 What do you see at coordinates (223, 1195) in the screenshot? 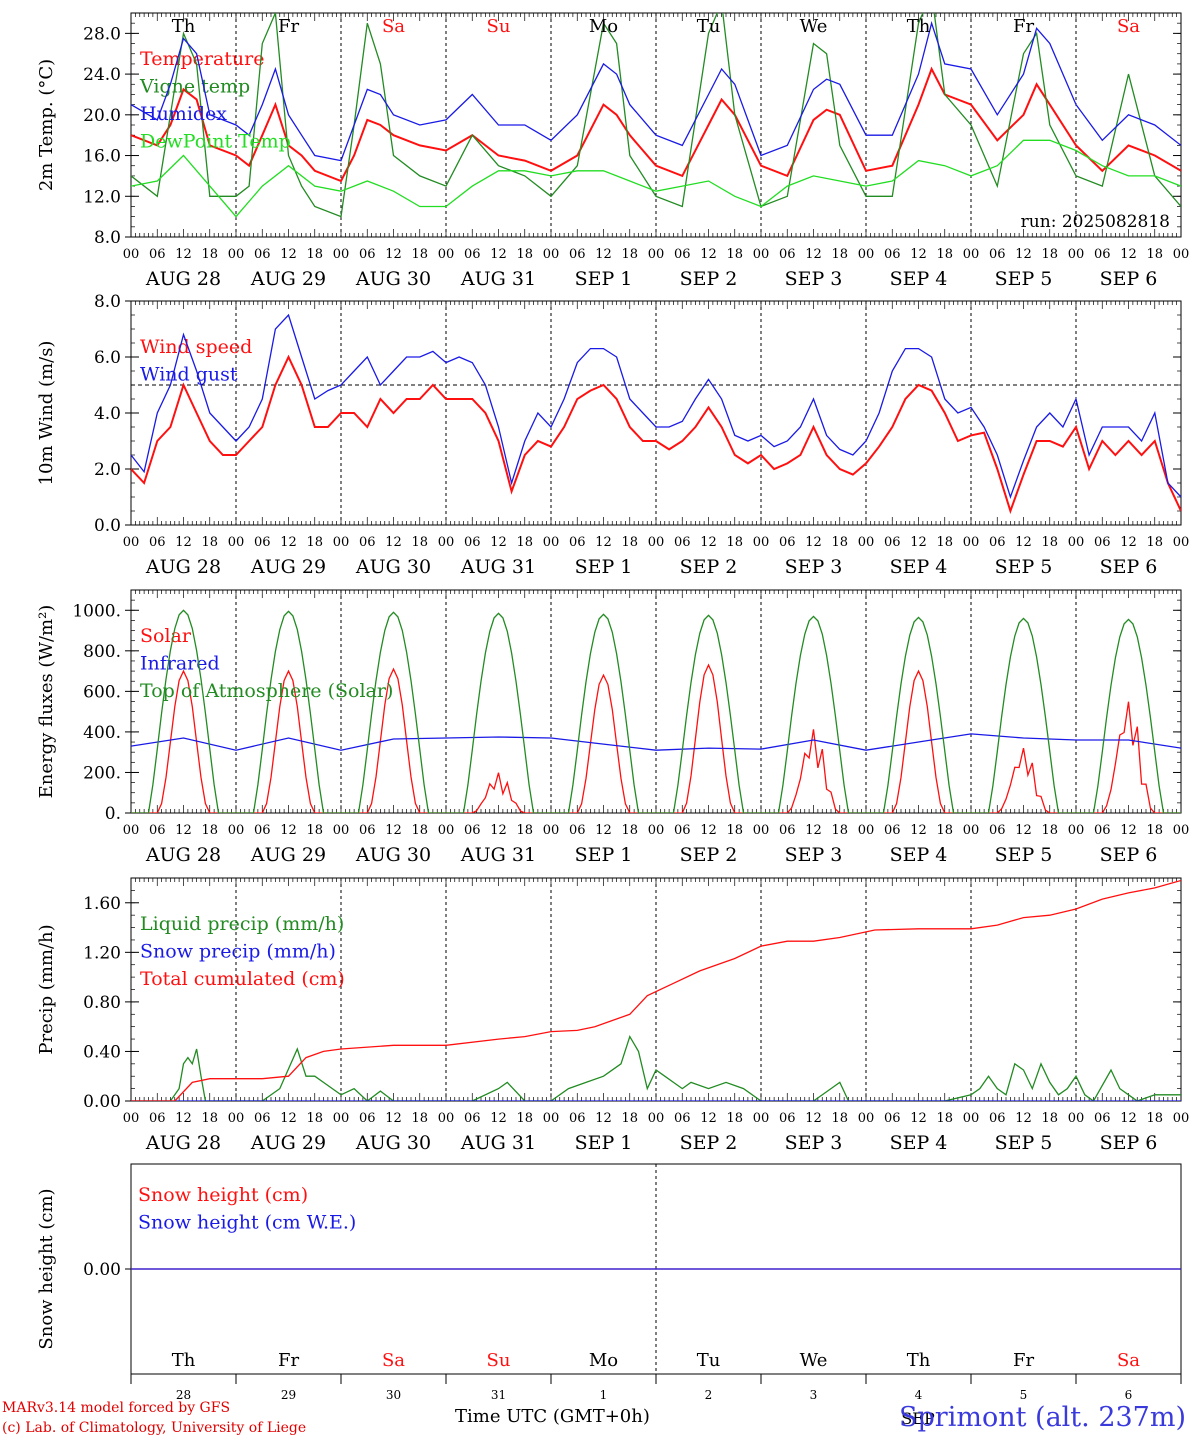
I see `legend-entry: Snow height (cm)` at bounding box center [223, 1195].